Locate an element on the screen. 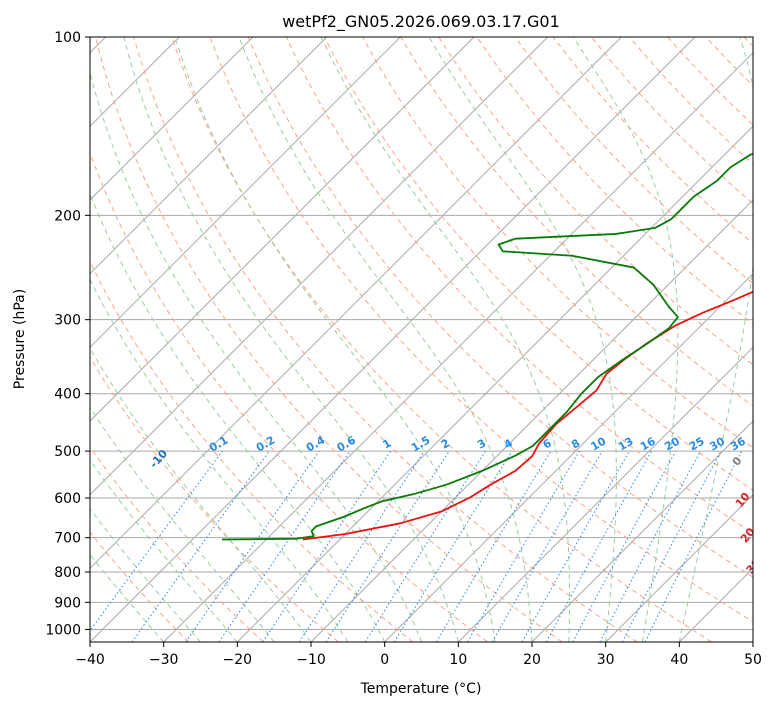  x-tick-label: 30 is located at coordinates (606, 660).